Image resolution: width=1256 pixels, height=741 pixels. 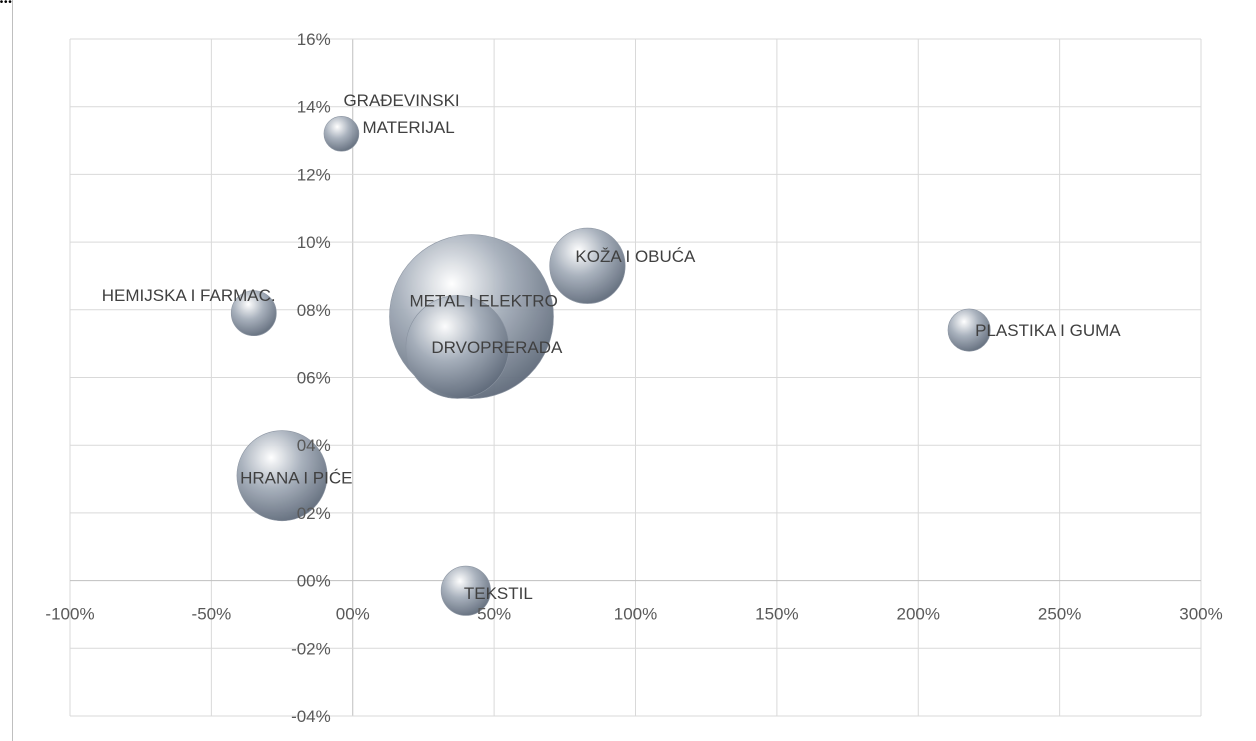 I want to click on y-tick-label: 06%, so click(x=314, y=378).